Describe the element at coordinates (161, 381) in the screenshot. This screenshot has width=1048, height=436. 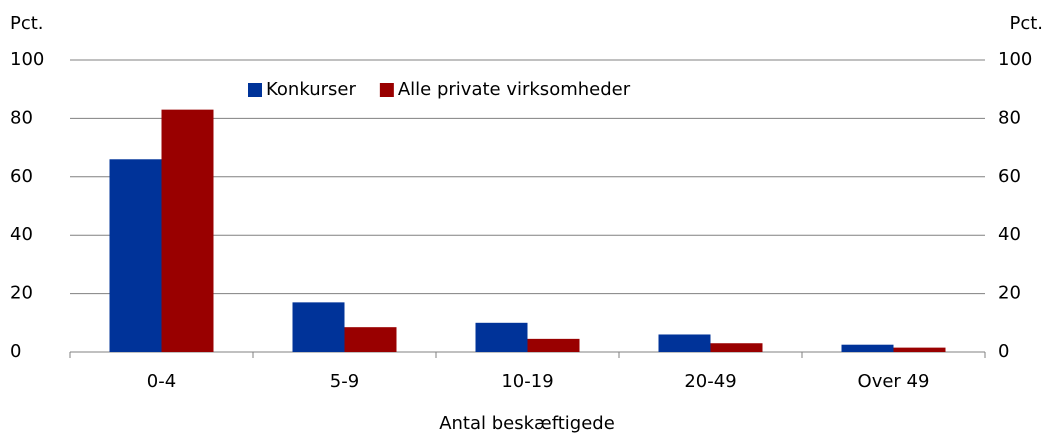
I see `x-tick-label: 0-4` at that location.